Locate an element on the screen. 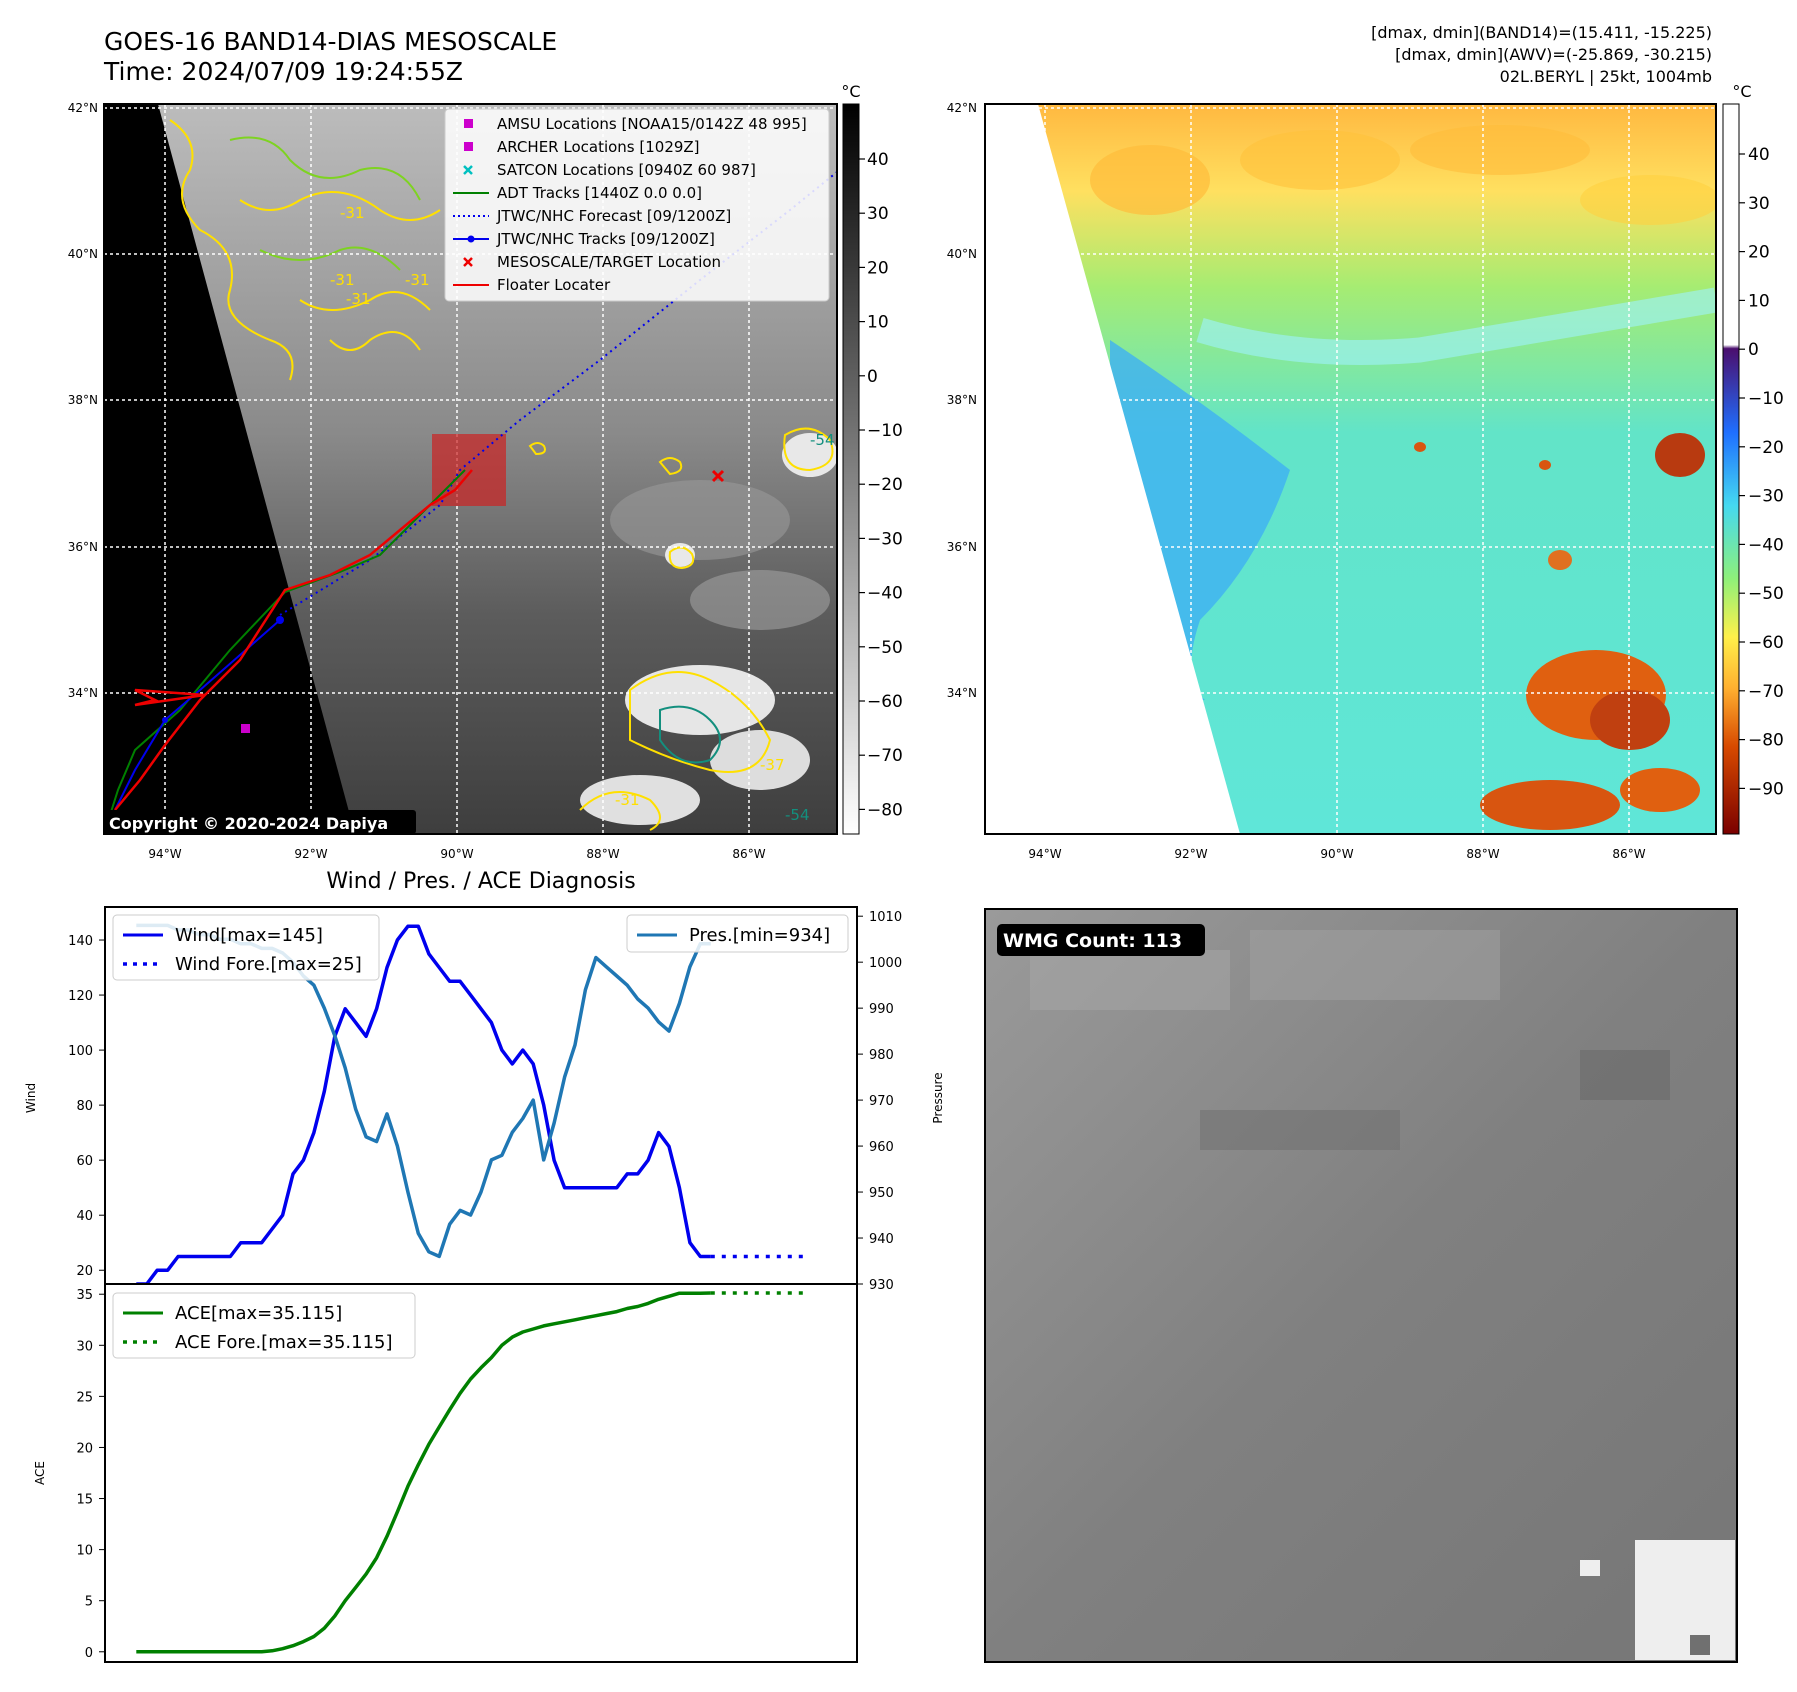 This screenshot has width=1797, height=1692. ace-tick-label: 5 is located at coordinates (89, 1602).